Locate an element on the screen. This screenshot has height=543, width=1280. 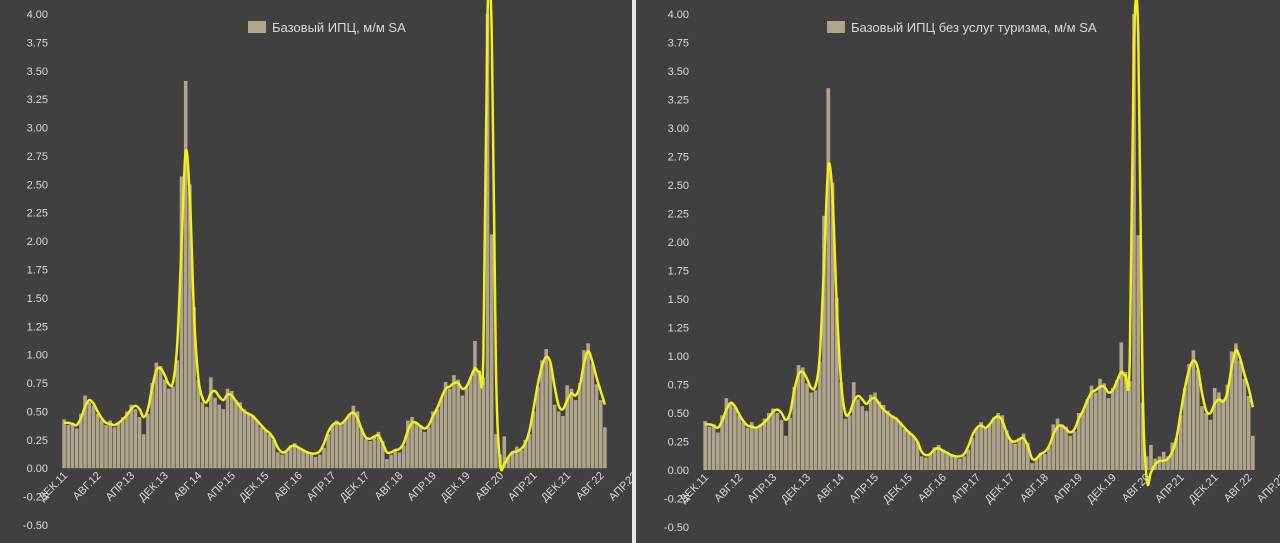
y-tick-label: 2.50 is located at coordinates (678, 186).